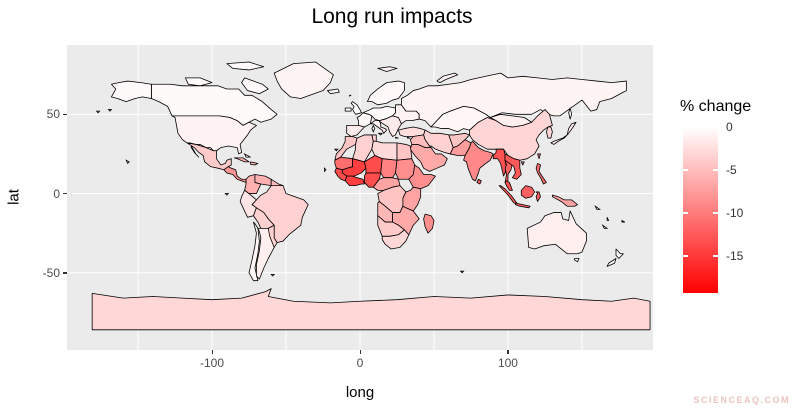 This screenshot has width=800, height=413. Describe the element at coordinates (502, 97) in the screenshot. I see `region-russia: Russia: -0.8%` at that location.